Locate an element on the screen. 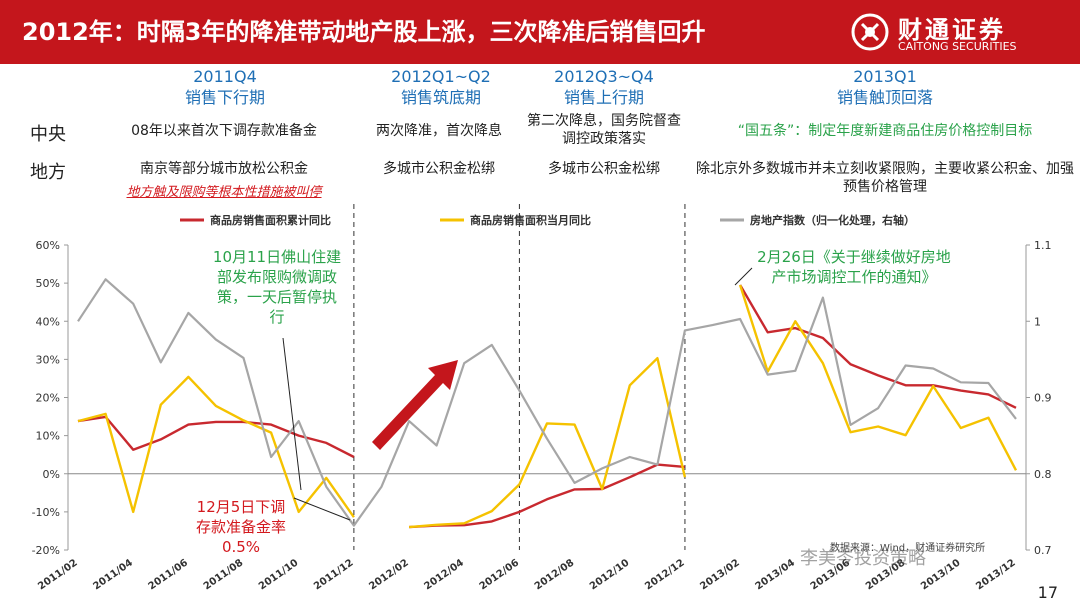 This screenshot has height=608, width=1080. annotation-rrr-cut: 12月5日下调存款准备金率0.5% is located at coordinates (241, 527).